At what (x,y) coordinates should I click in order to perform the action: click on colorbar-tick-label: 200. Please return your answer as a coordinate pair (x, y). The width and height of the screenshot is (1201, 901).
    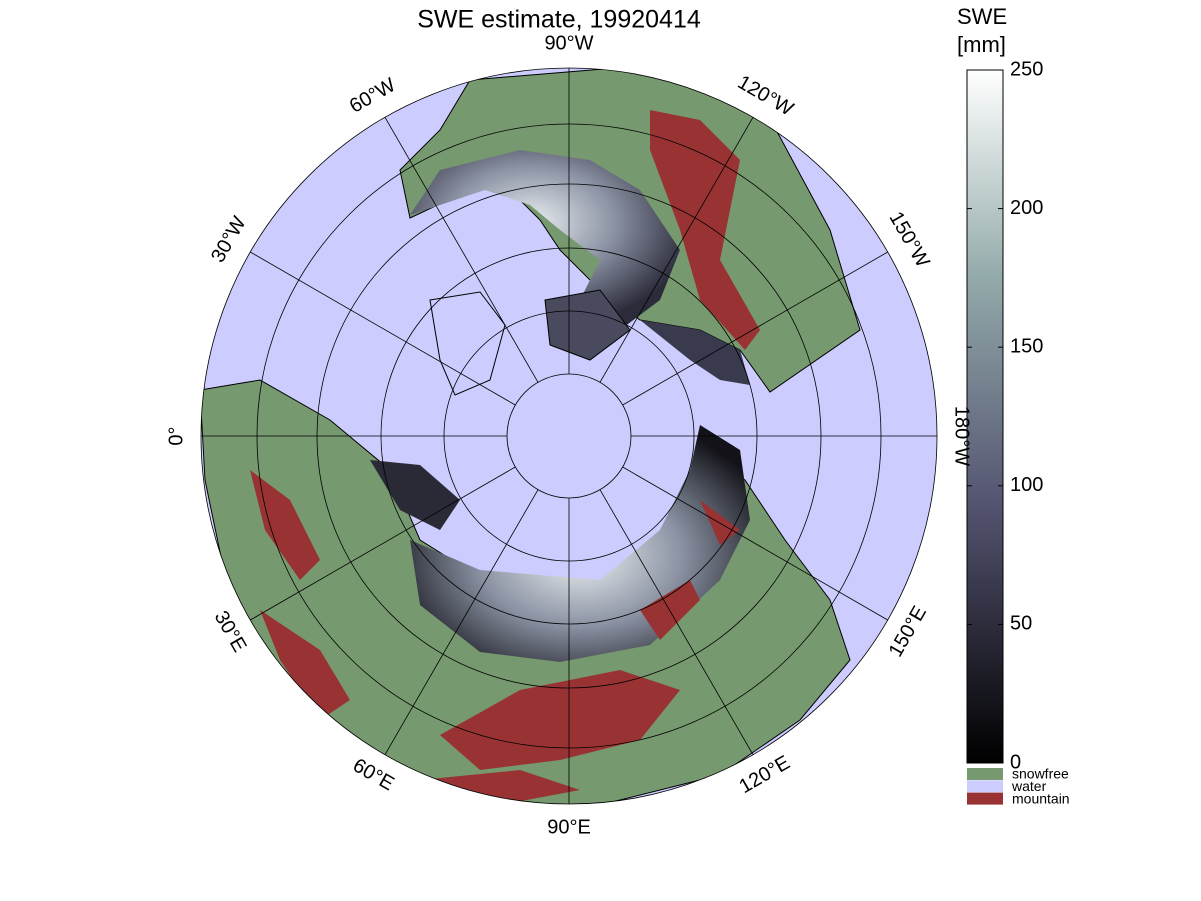
    Looking at the image, I should click on (1026, 208).